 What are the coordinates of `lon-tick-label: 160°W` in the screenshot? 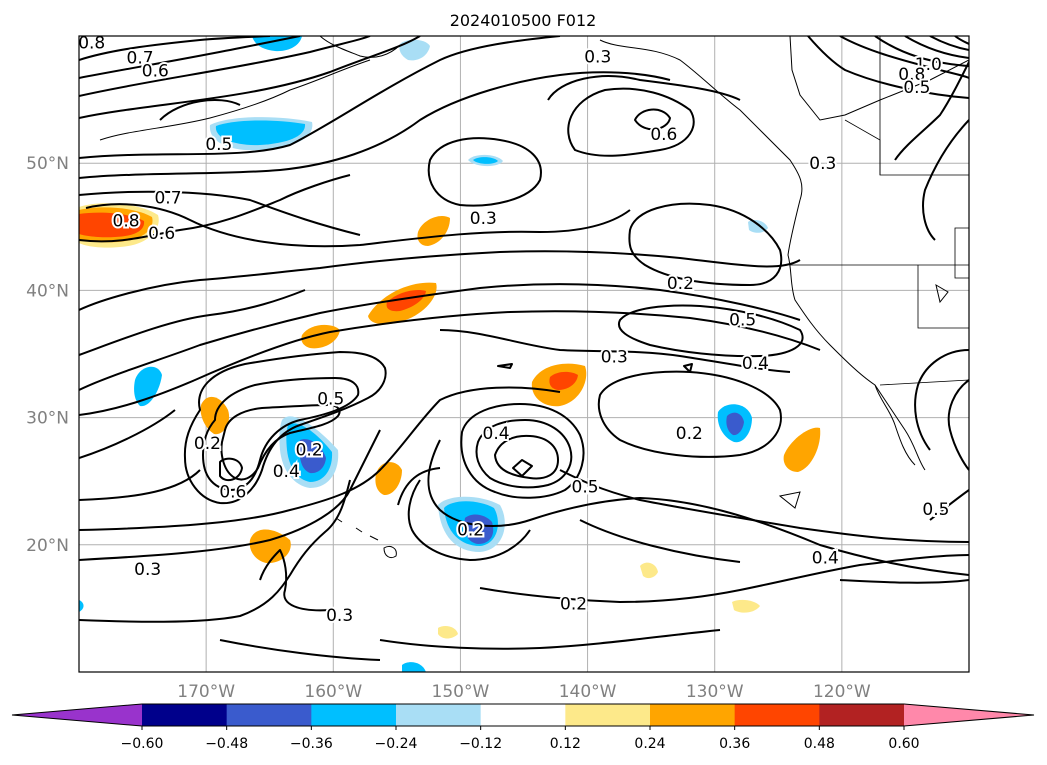 It's located at (333, 692).